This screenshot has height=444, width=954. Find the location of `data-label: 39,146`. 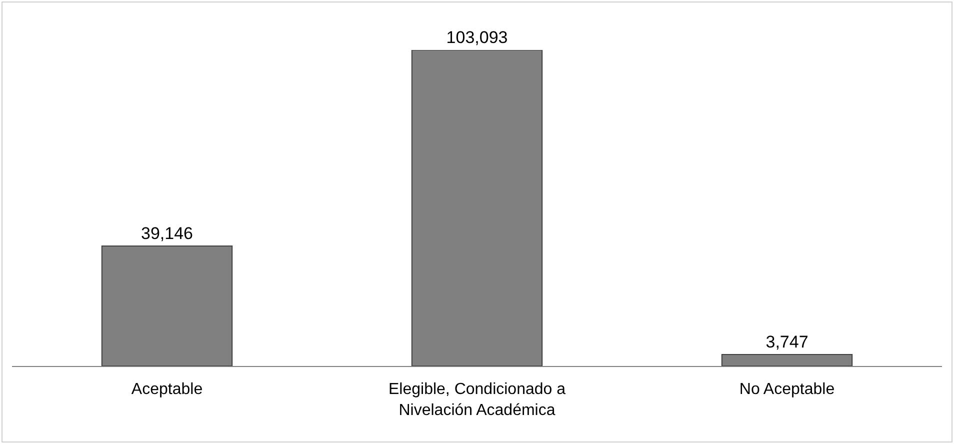

data-label: 39,146 is located at coordinates (167, 234).